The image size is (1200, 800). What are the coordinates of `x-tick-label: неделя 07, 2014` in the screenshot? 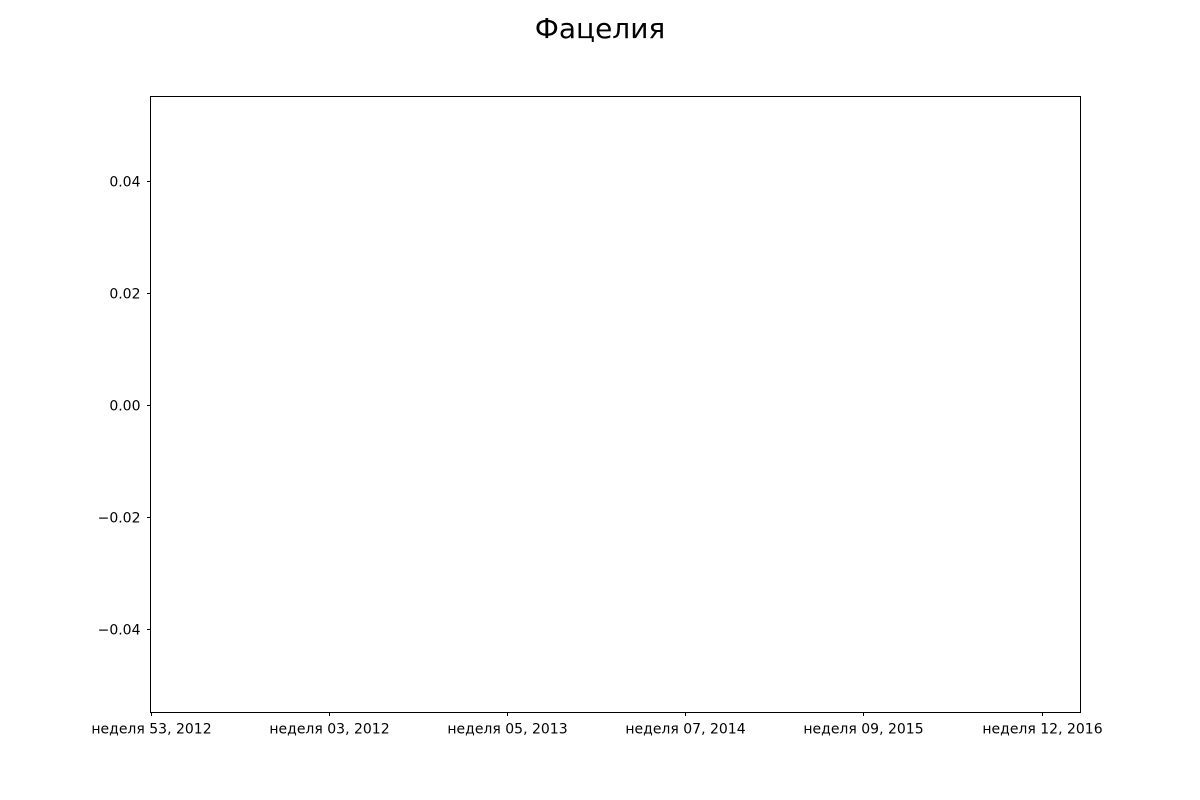 It's located at (685, 730).